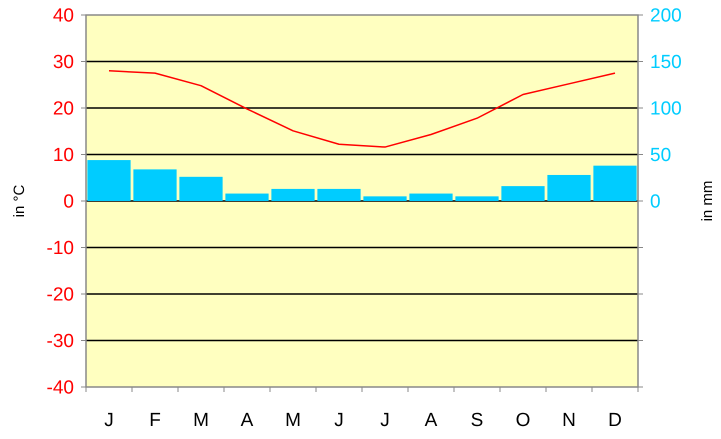  I want to click on x-tick-label: D, so click(615, 420).